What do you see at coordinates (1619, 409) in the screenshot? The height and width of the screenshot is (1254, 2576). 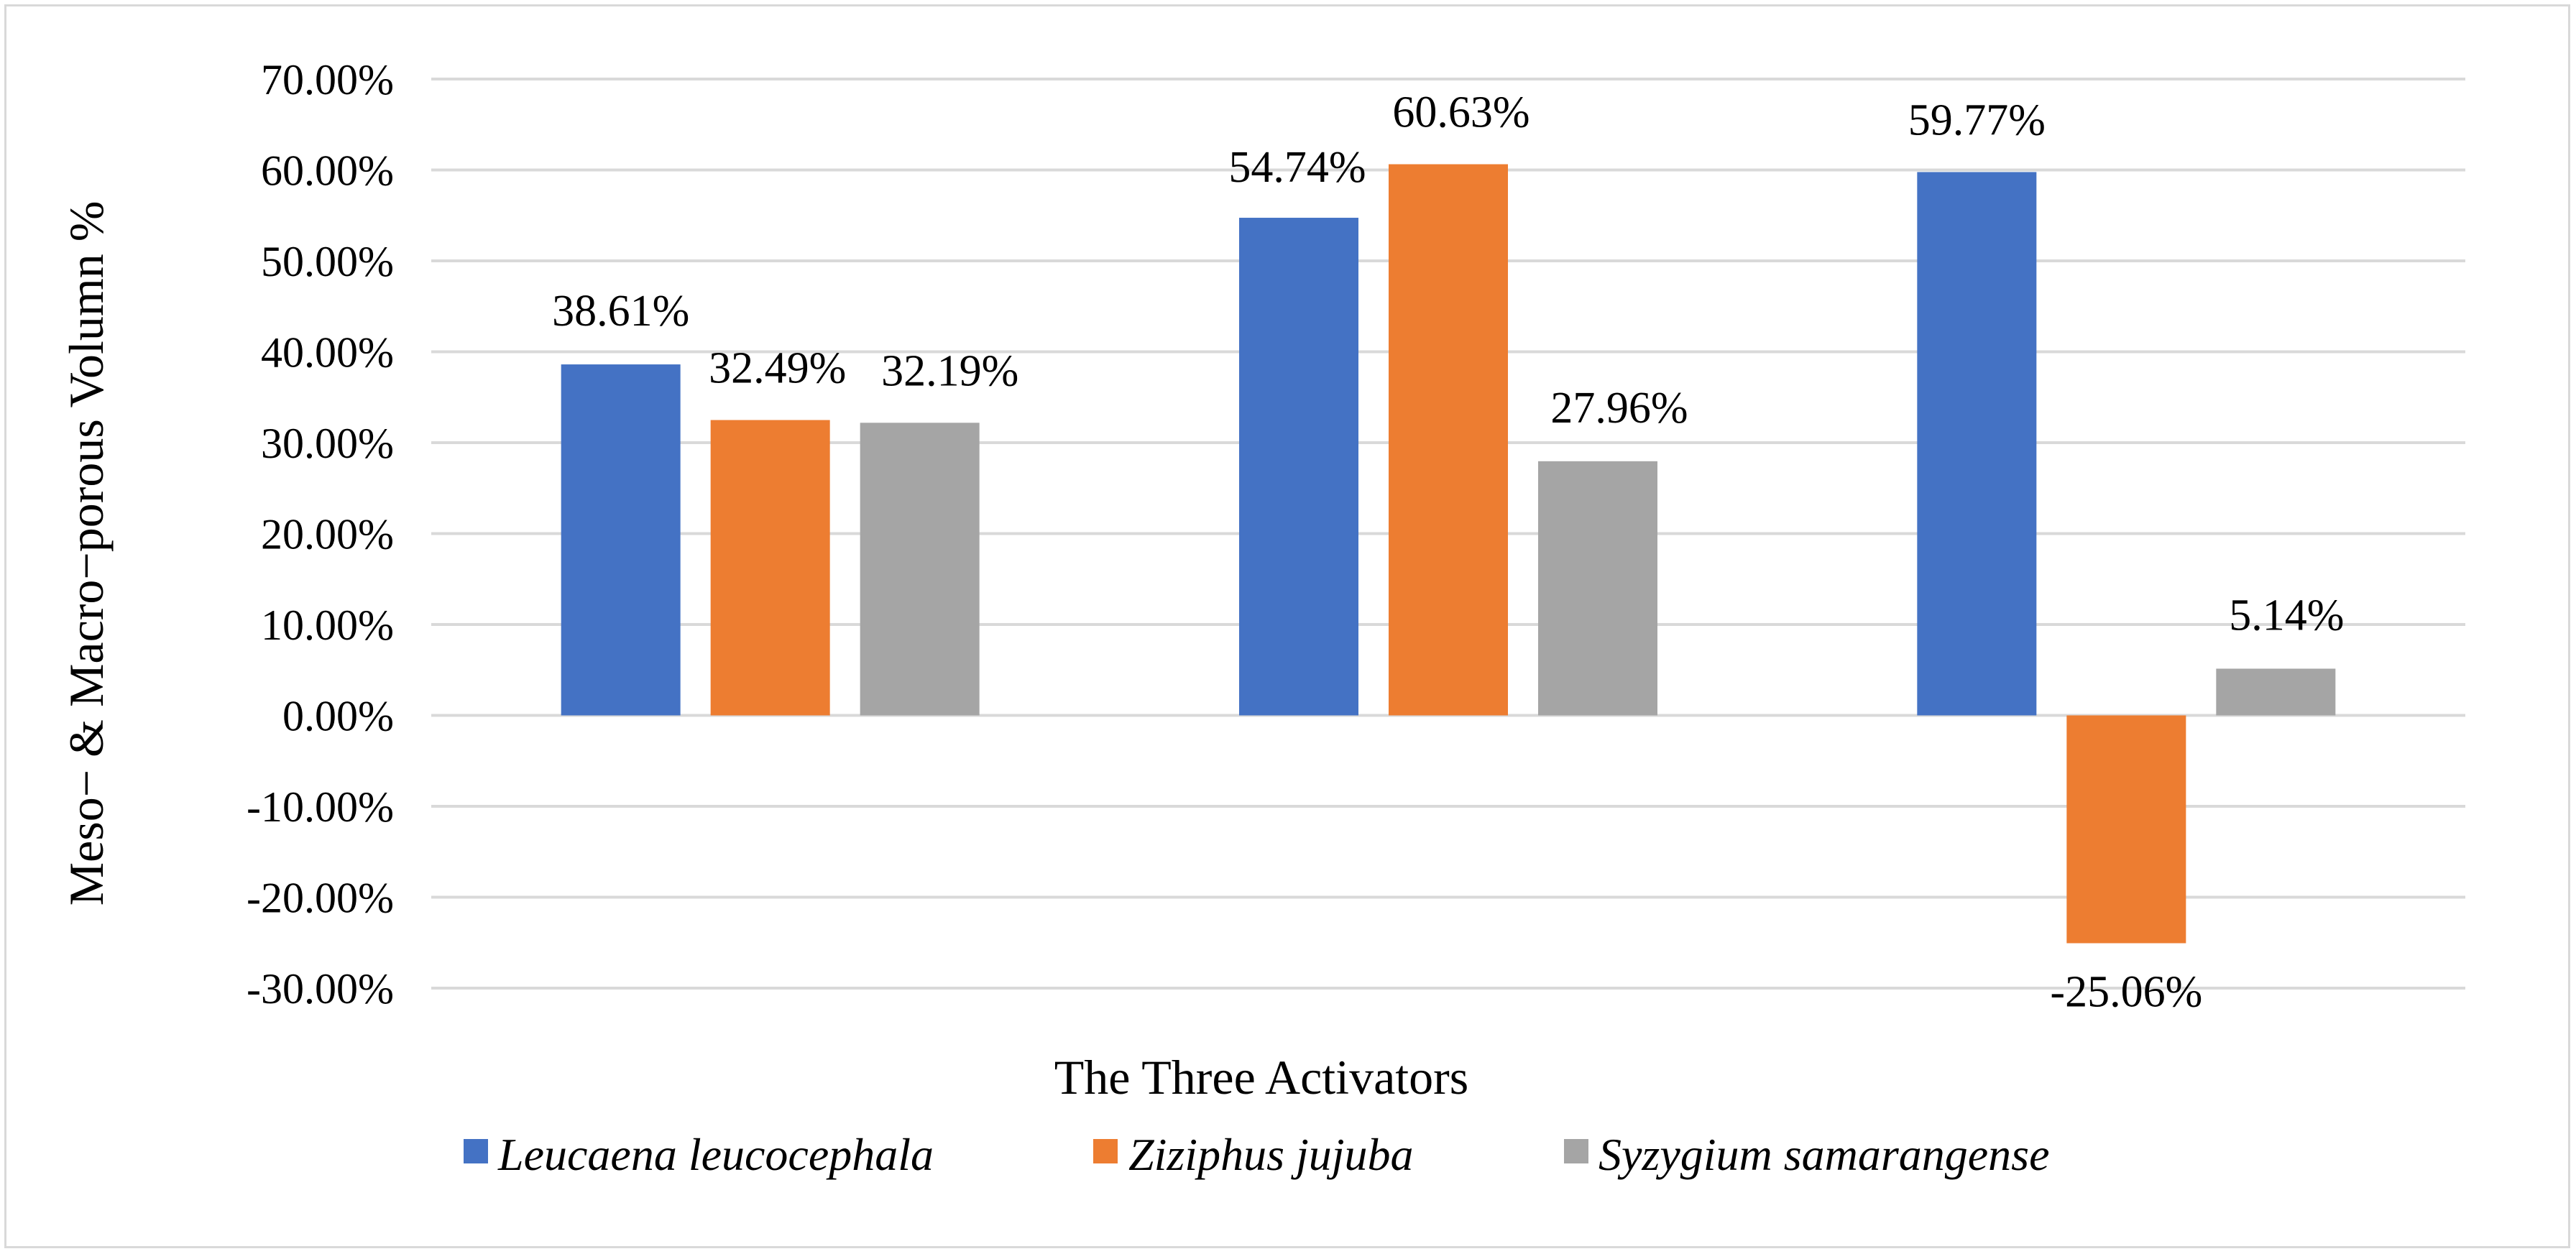 I see `data-label: 27.96%` at bounding box center [1619, 409].